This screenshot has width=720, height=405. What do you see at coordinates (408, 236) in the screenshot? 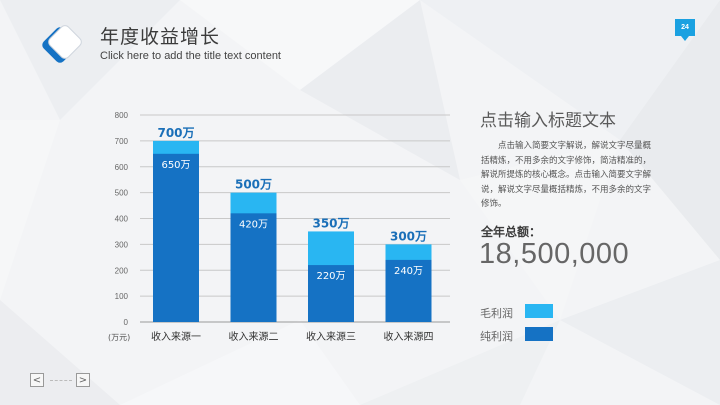
I see `data-label-gross: 300万` at bounding box center [408, 236].